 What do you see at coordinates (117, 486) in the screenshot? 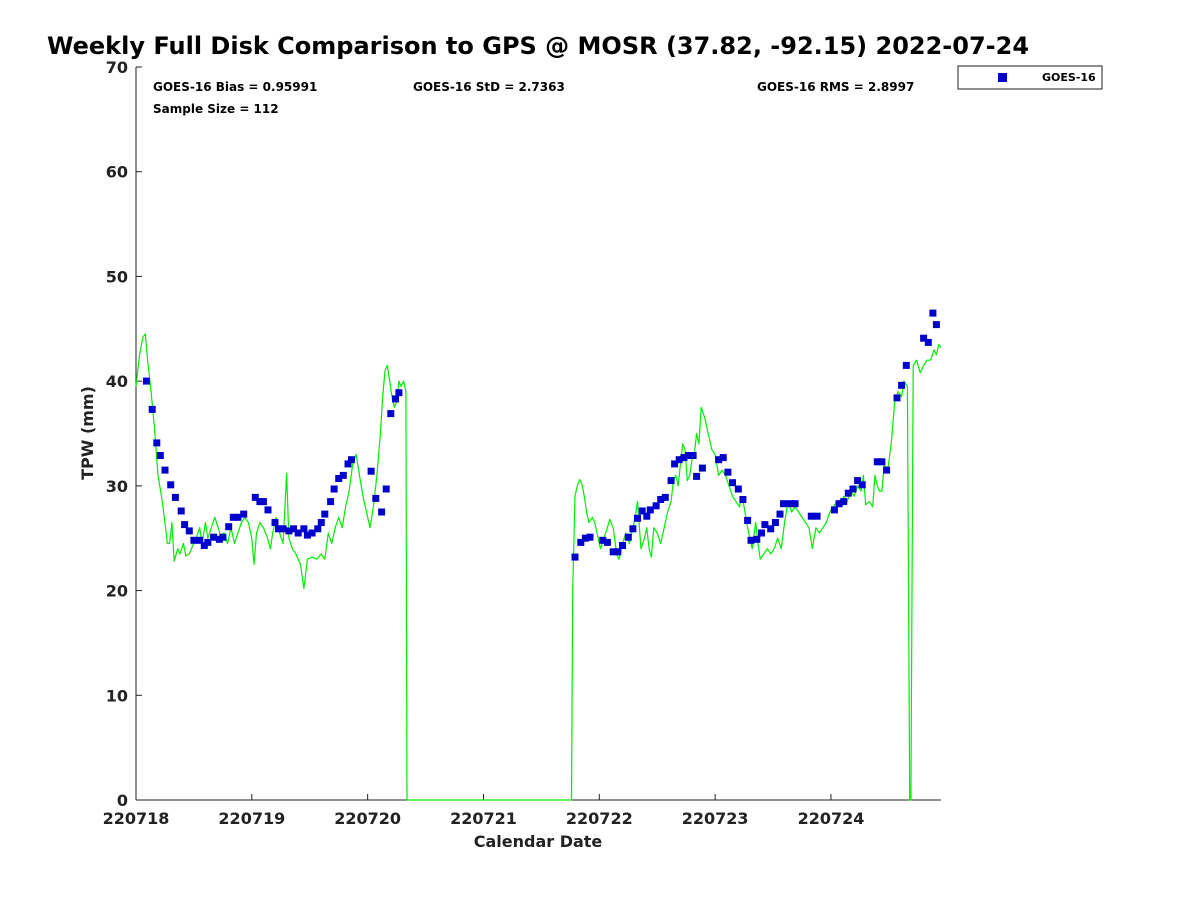
I see `y-tick-label: 30` at bounding box center [117, 486].